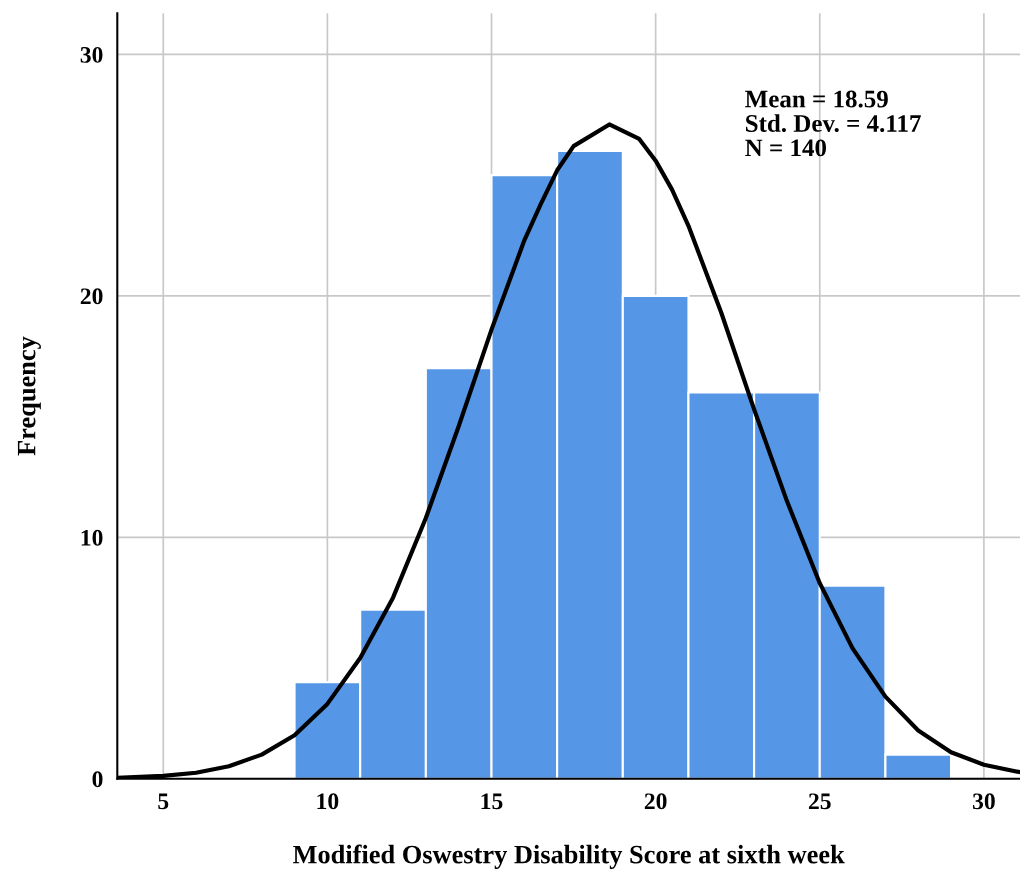 This screenshot has height=890, width=1020. Describe the element at coordinates (655, 801) in the screenshot. I see `x-tick-label: 20` at that location.